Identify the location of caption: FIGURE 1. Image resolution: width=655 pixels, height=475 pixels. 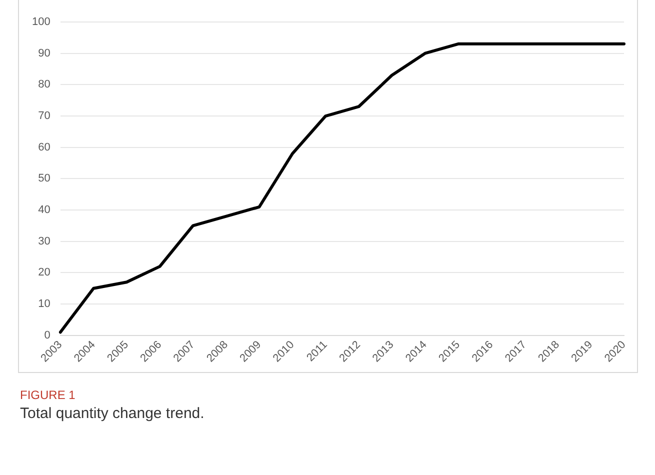
(48, 395).